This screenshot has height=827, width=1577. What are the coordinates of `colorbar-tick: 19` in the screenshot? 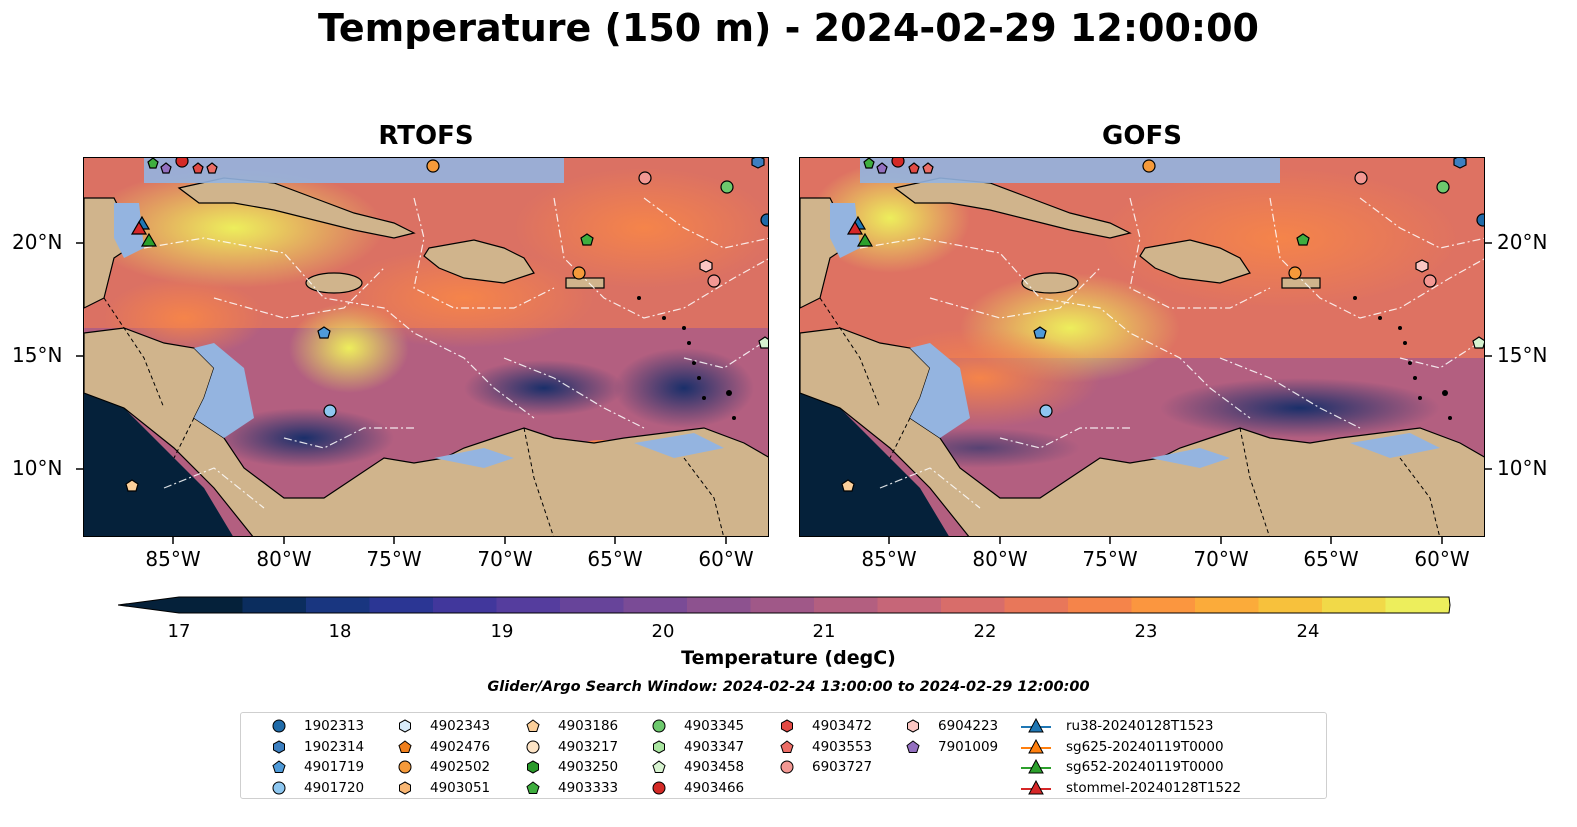 It's located at (502, 631).